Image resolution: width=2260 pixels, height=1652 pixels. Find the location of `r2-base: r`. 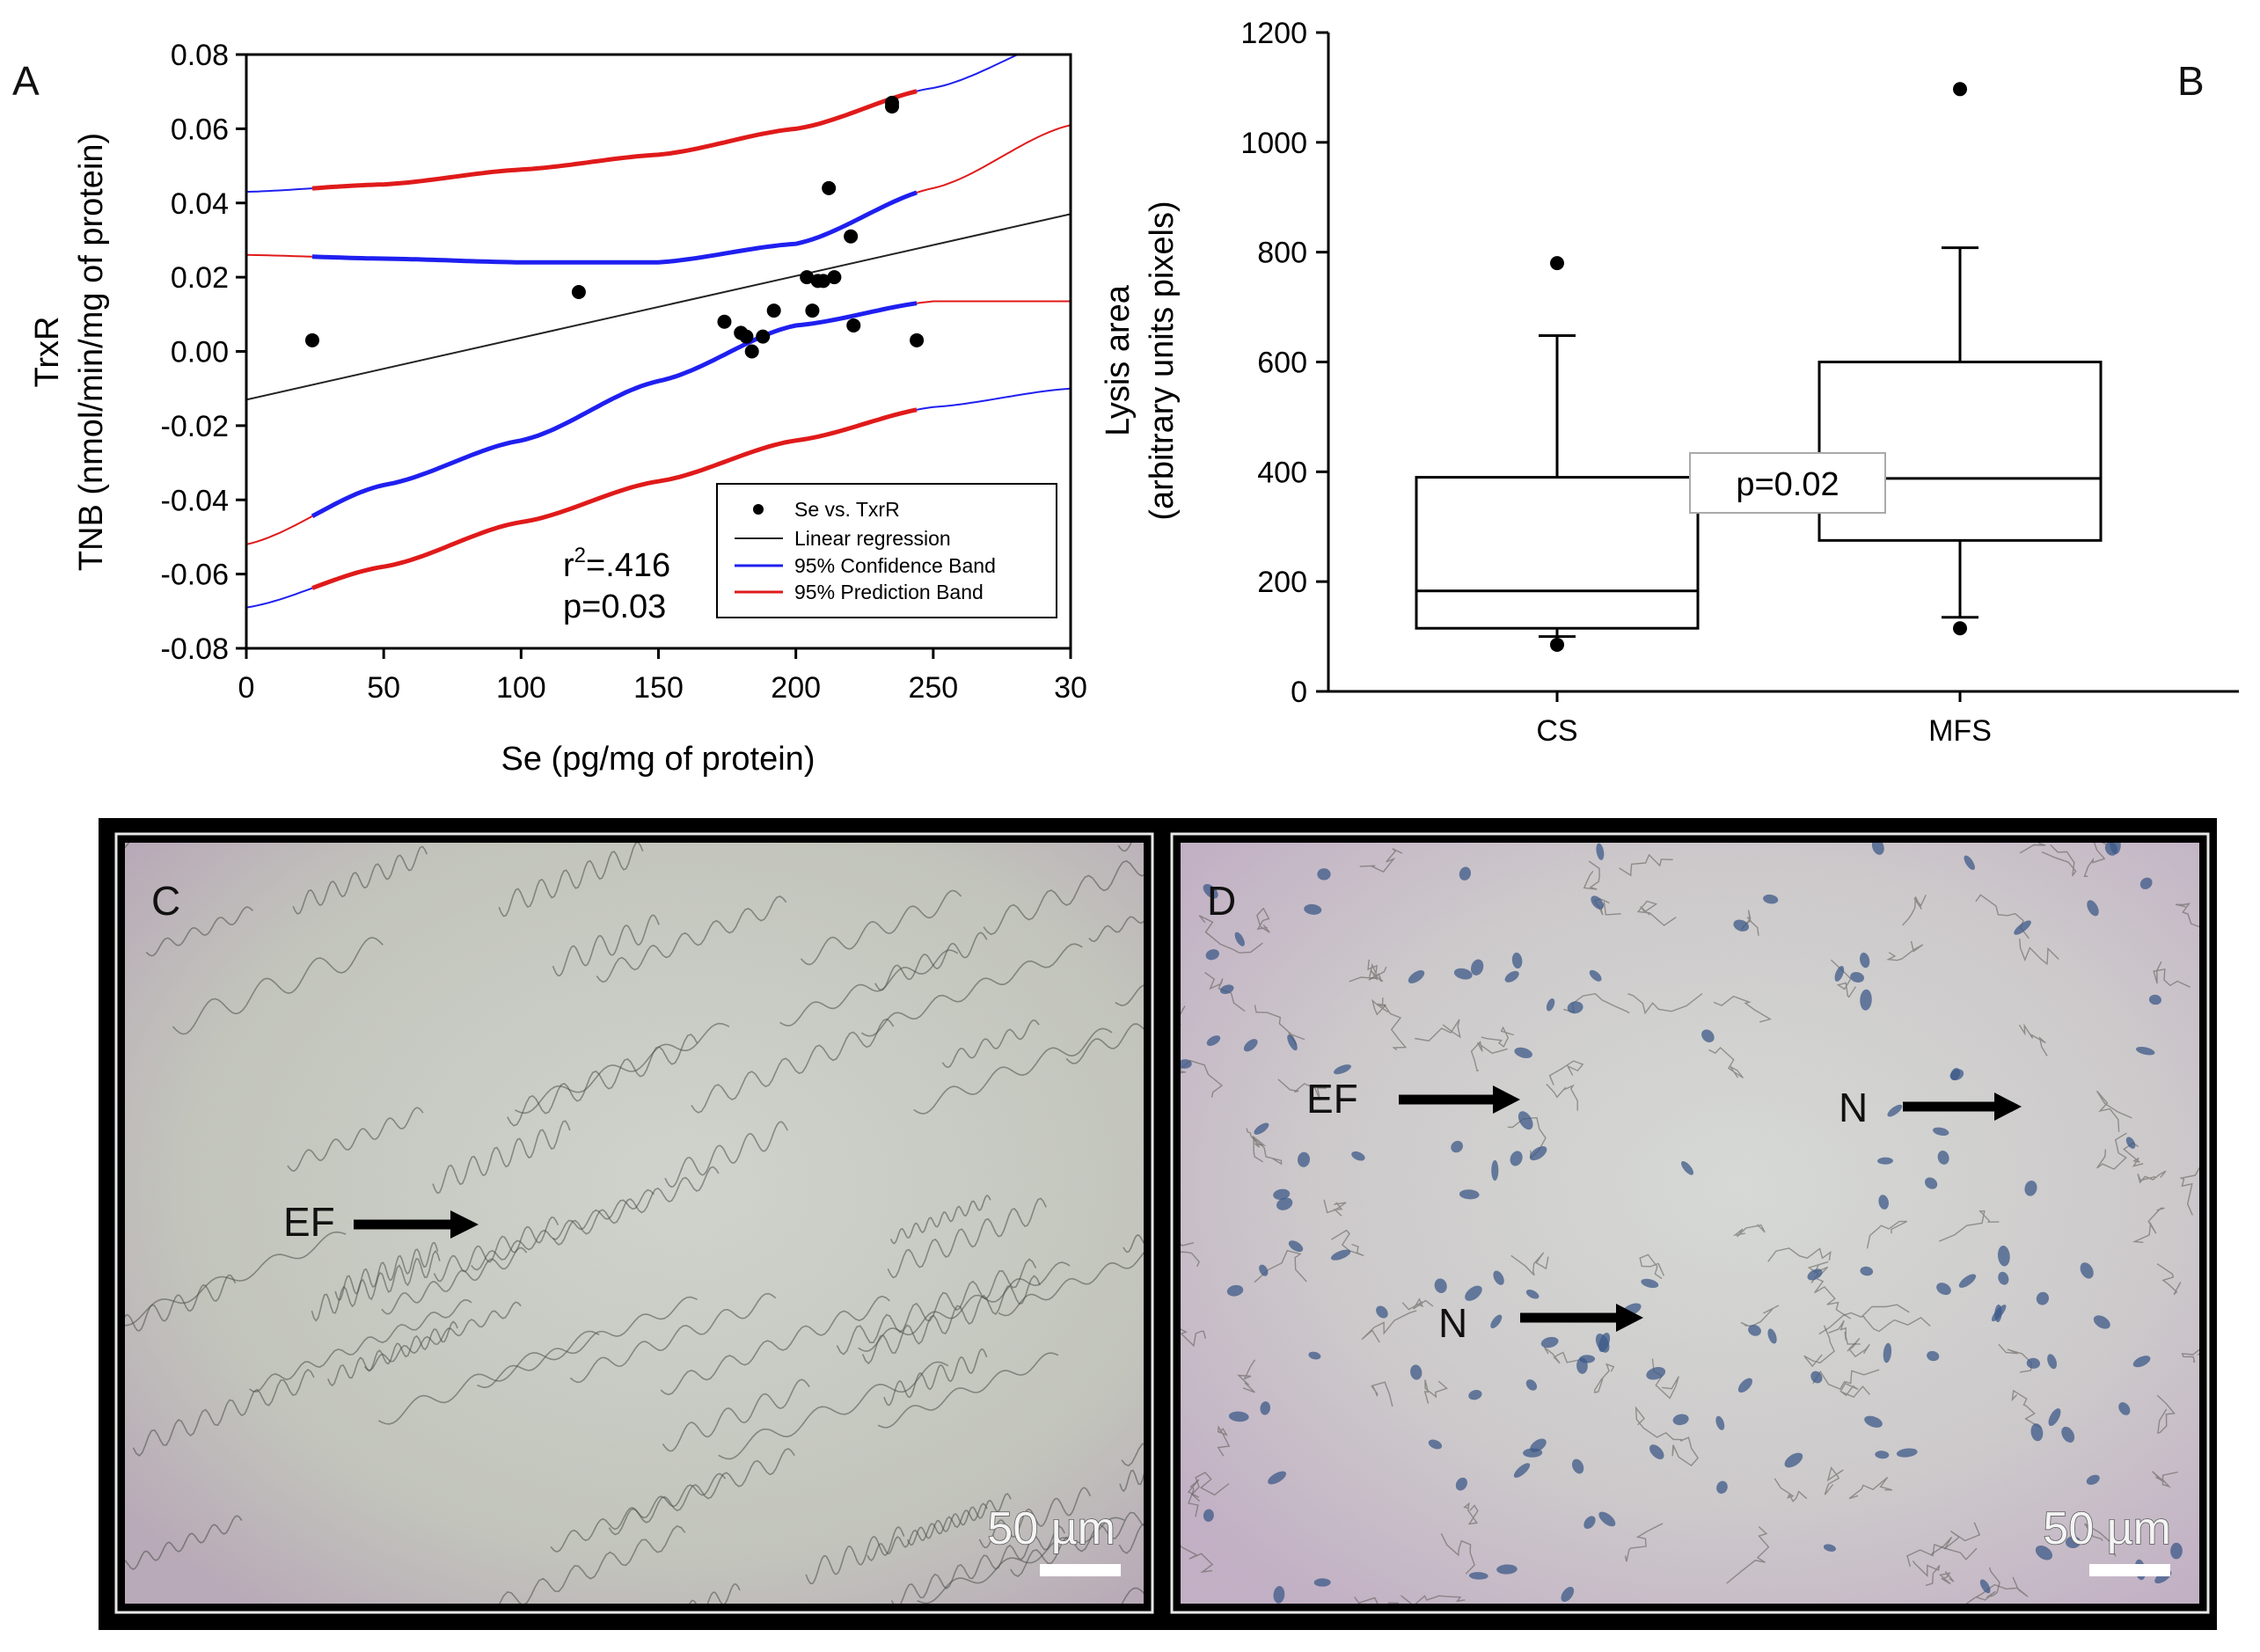

r2-base: r is located at coordinates (568, 566).